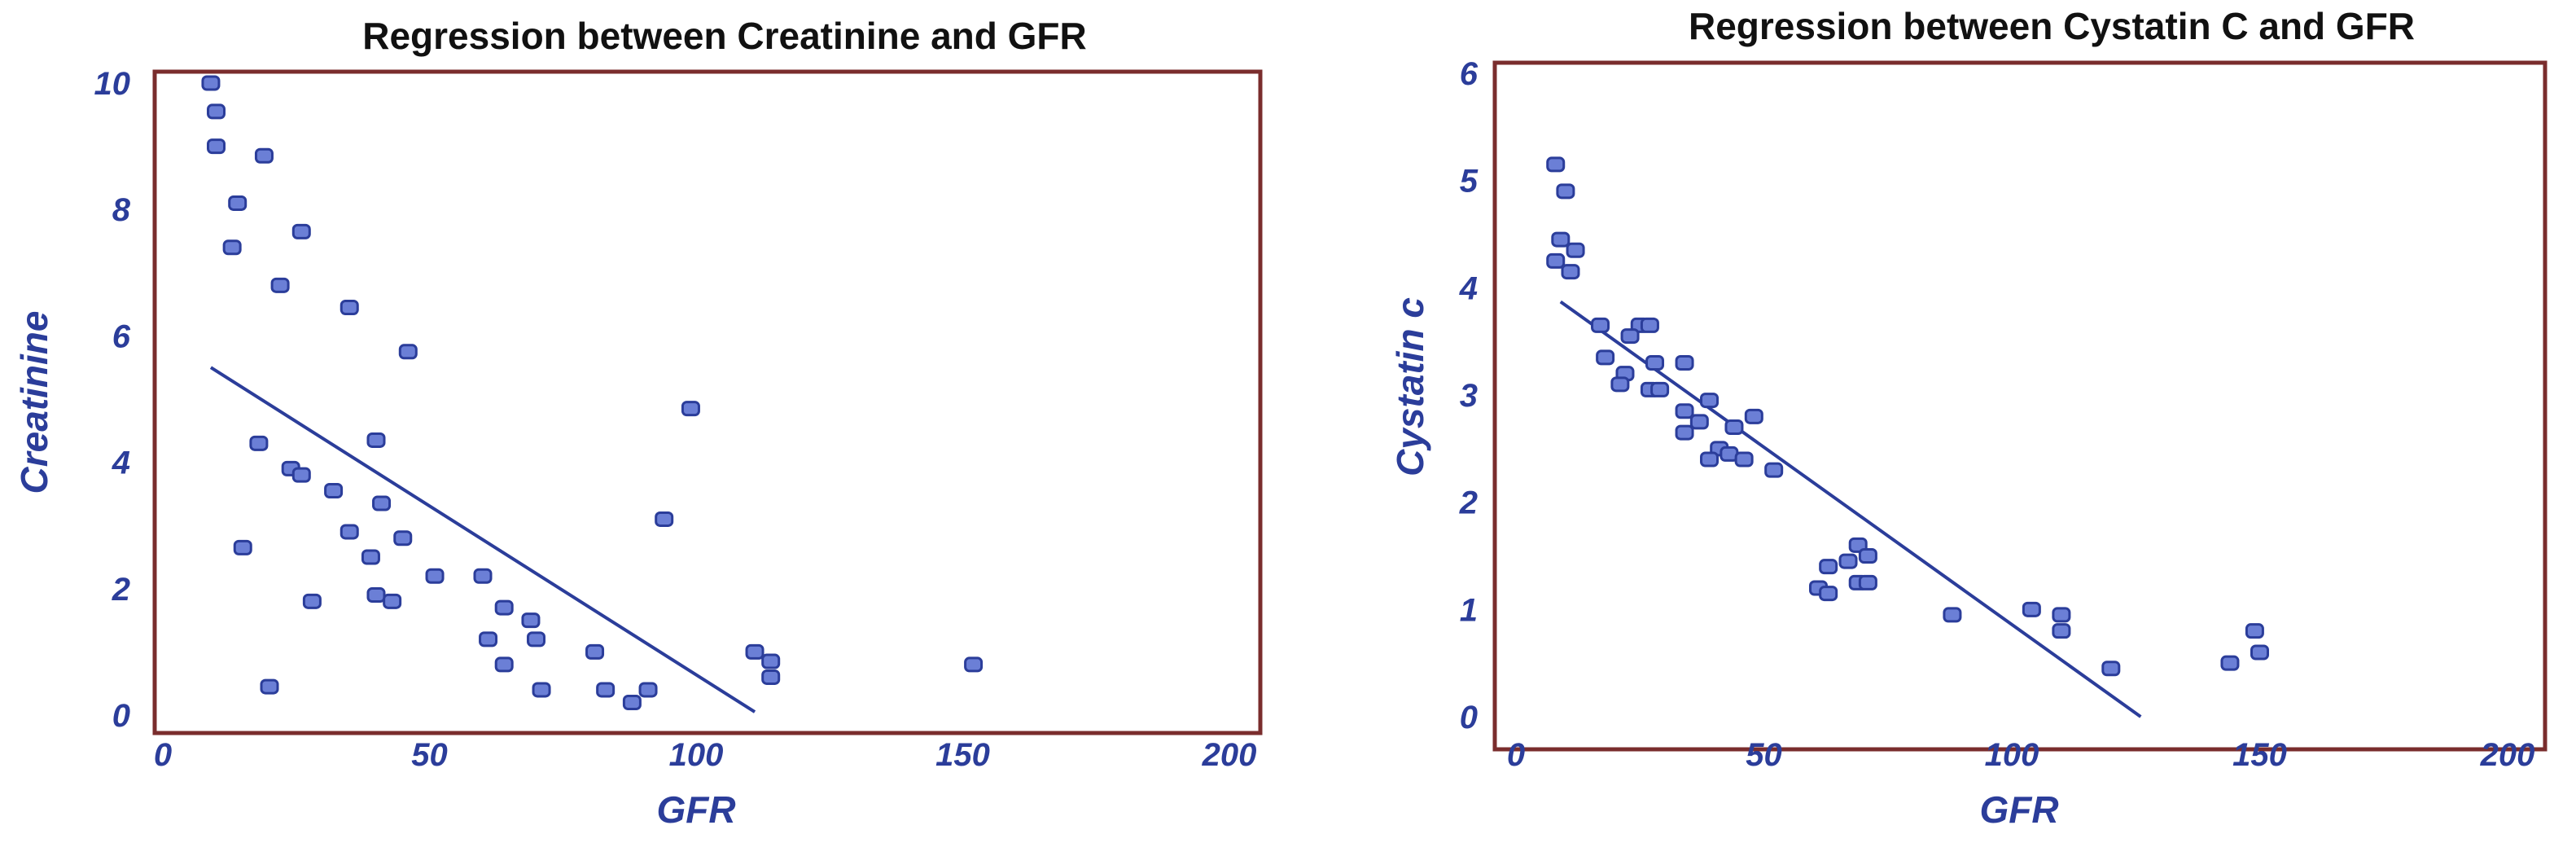 The height and width of the screenshot is (856, 2576). I want to click on y-tick-label: 1, so click(1469, 610).